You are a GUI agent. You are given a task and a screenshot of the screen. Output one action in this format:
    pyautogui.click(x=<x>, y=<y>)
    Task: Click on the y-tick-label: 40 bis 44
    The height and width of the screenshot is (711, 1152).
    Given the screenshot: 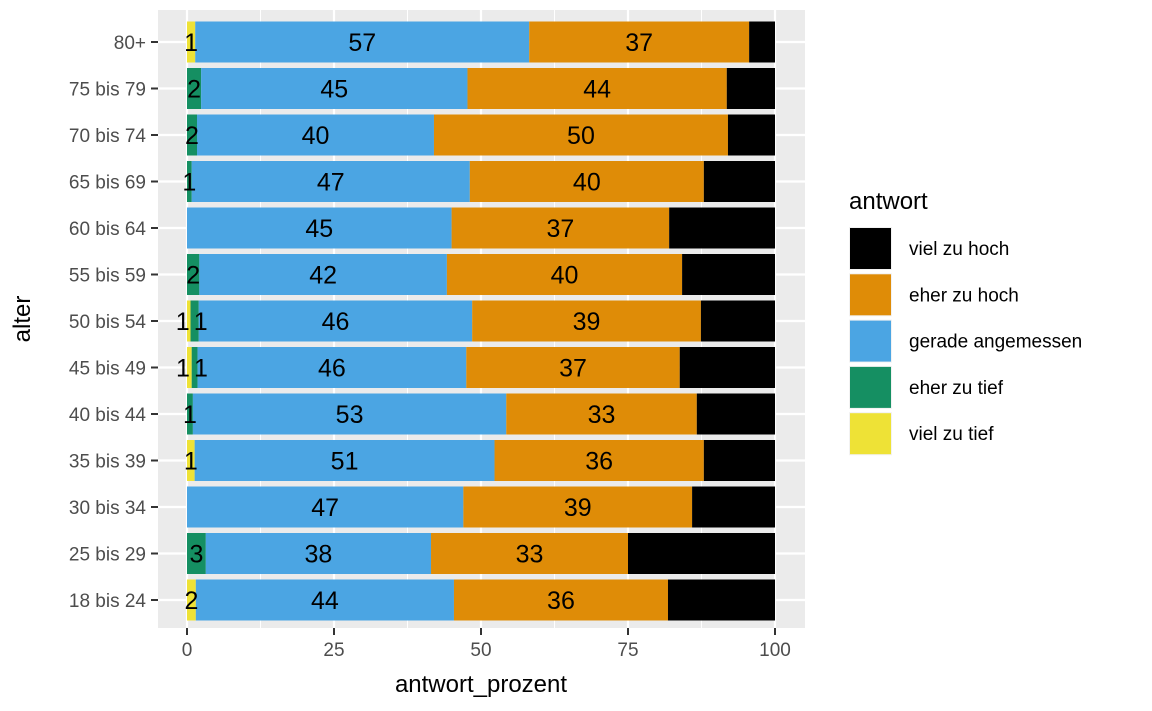 What is the action you would take?
    pyautogui.click(x=108, y=415)
    